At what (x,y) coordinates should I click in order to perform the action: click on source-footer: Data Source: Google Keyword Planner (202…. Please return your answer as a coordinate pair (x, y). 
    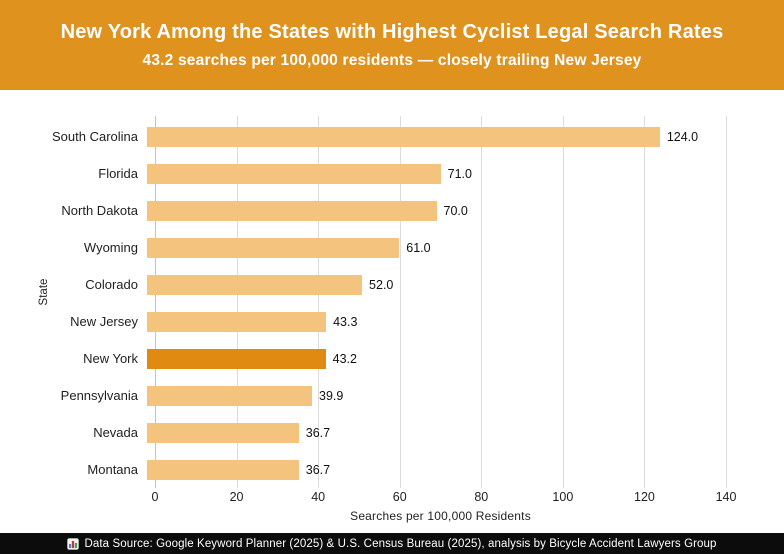
    Looking at the image, I should click on (392, 543).